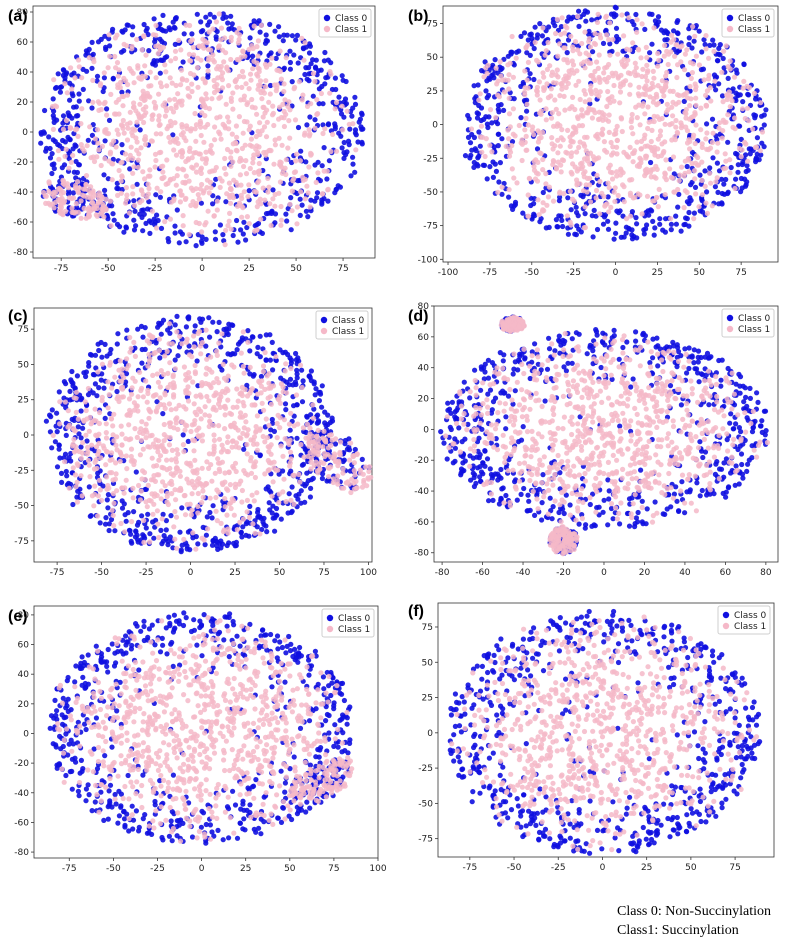 The image size is (800, 945). I want to click on legend, so click(748, 23).